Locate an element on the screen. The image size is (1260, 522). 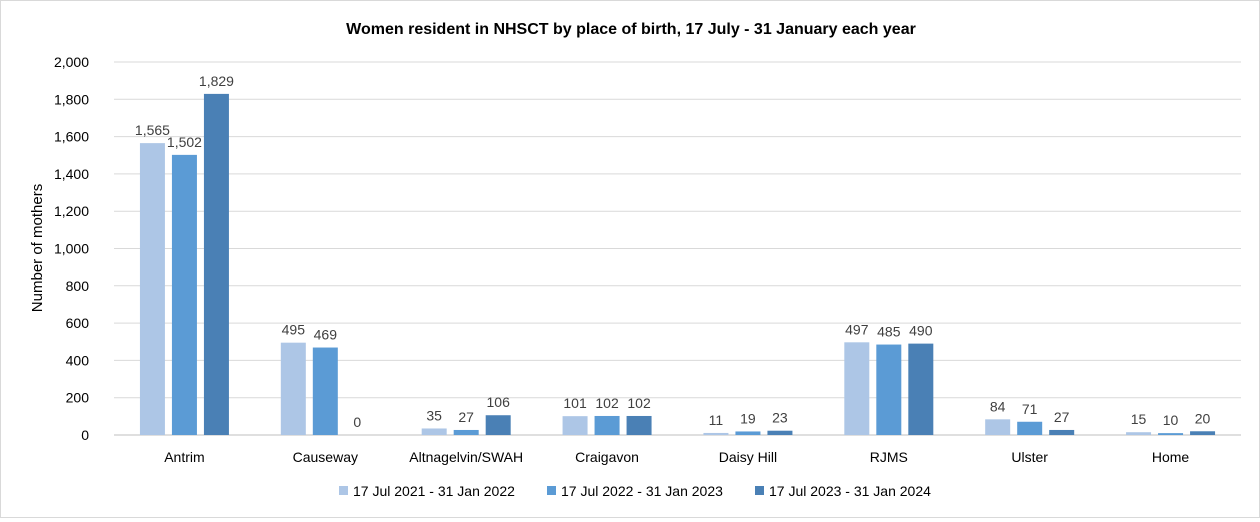
data-label: 71 is located at coordinates (1030, 409).